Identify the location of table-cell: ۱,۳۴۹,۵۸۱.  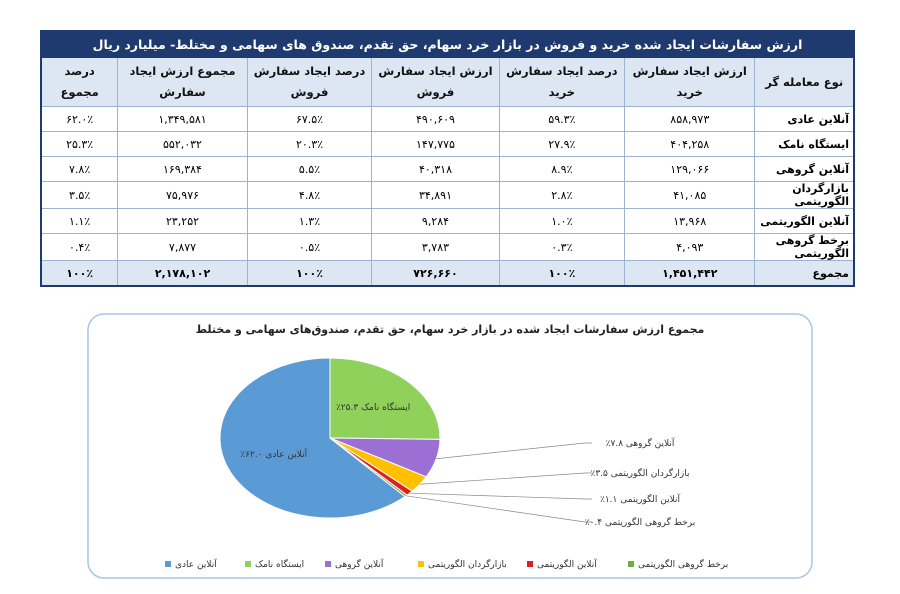
(182, 119).